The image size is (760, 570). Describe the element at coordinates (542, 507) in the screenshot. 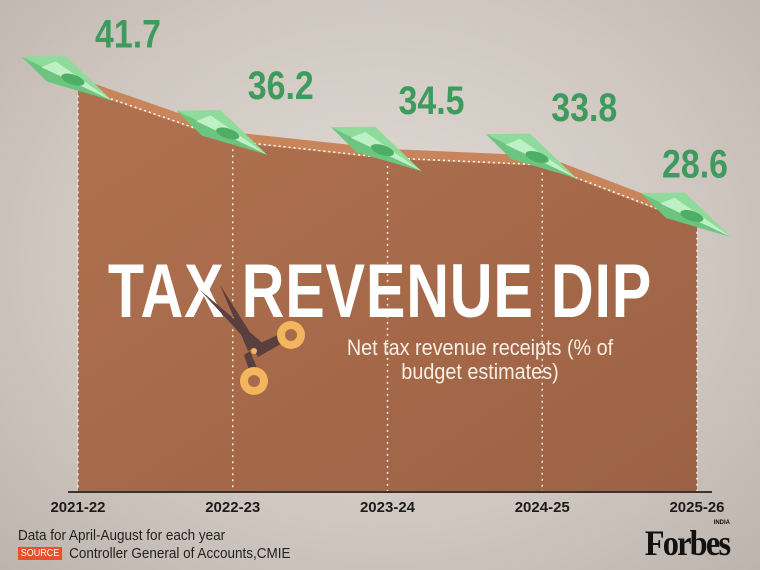

I see `x-tick-label: 2024-25` at that location.